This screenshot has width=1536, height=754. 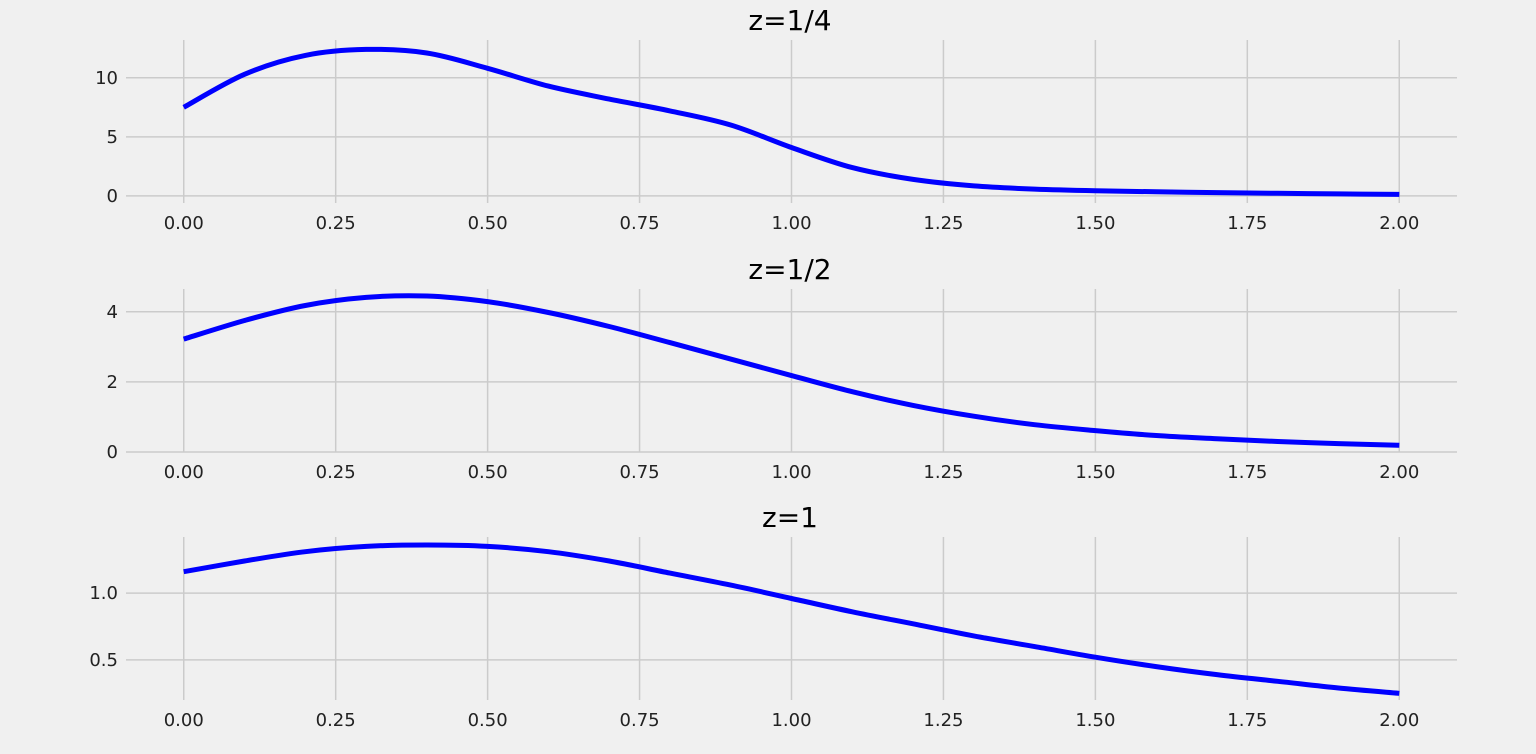 What do you see at coordinates (112, 312) in the screenshot?
I see `y-tick-label: 4` at bounding box center [112, 312].